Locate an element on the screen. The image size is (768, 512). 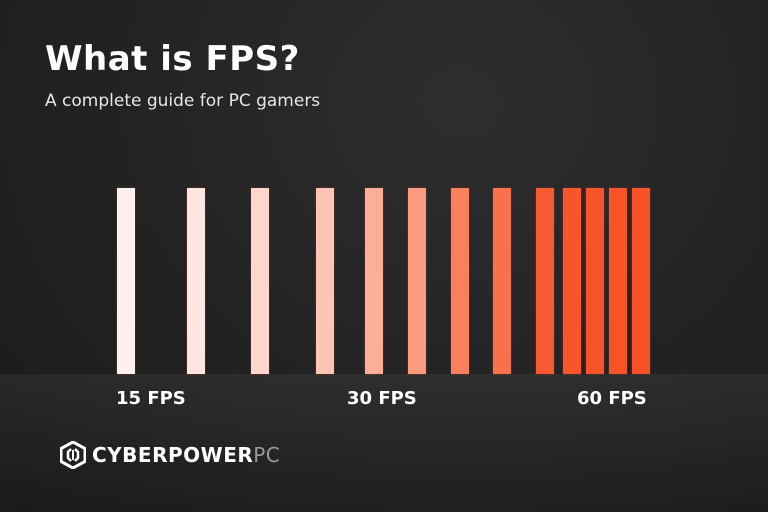
cyberpower-hex-icon is located at coordinates (73, 455).